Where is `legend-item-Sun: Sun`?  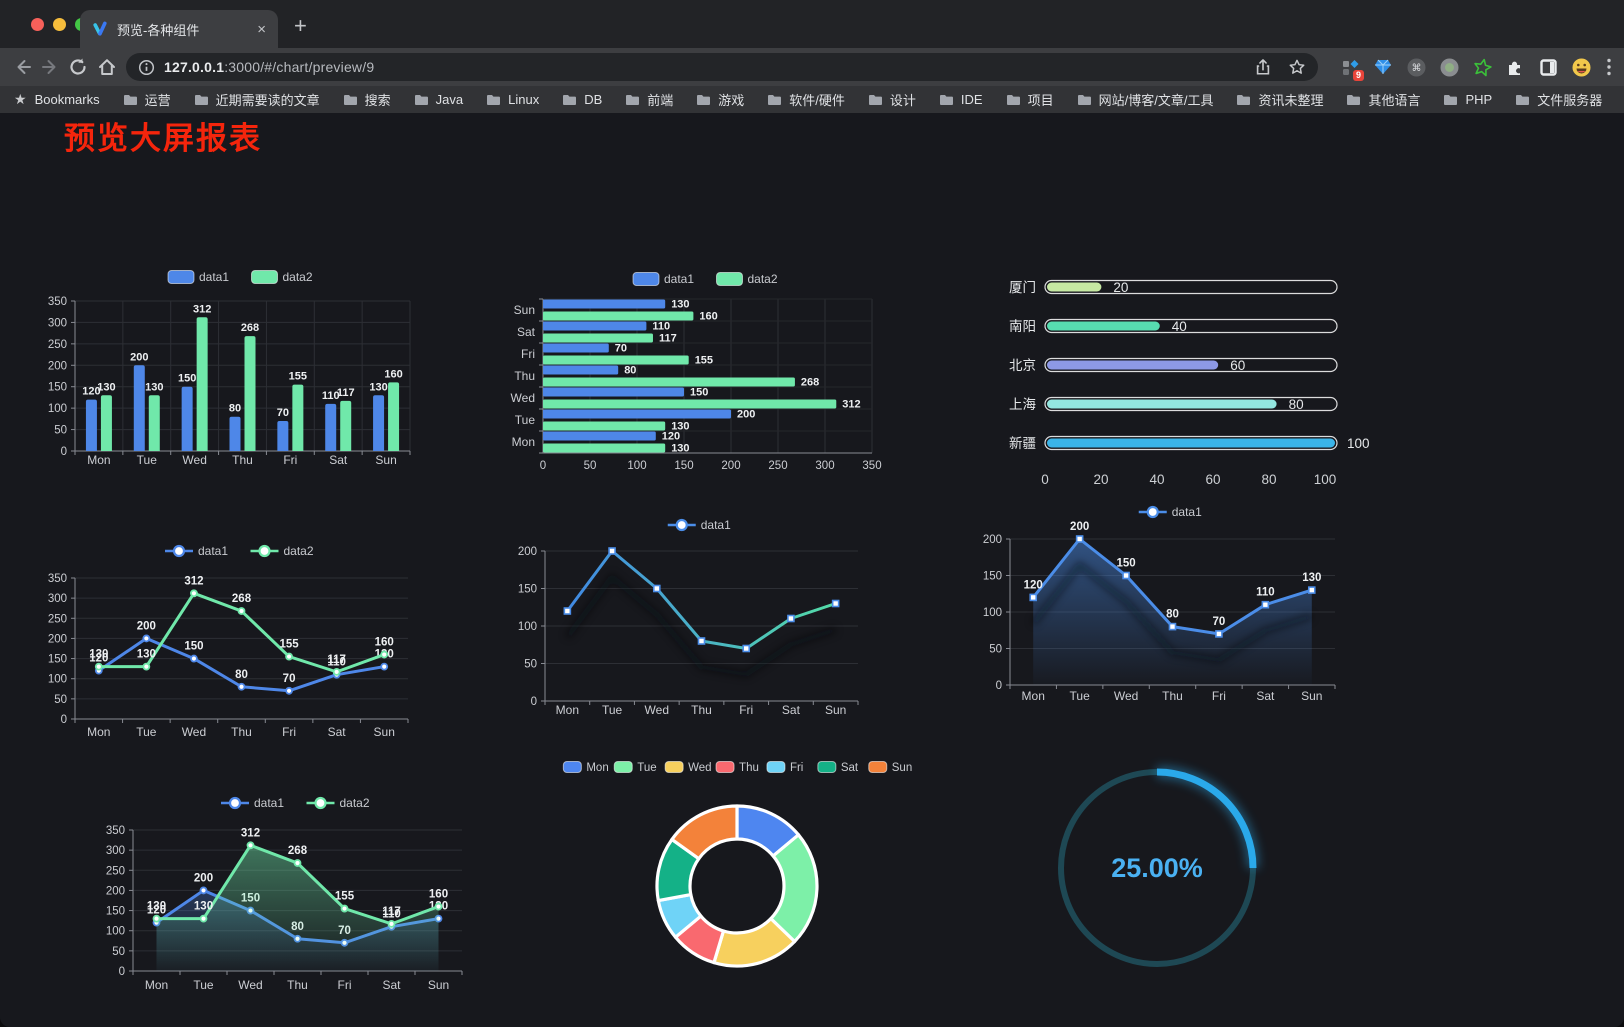 legend-item-Sun: Sun is located at coordinates (890, 768).